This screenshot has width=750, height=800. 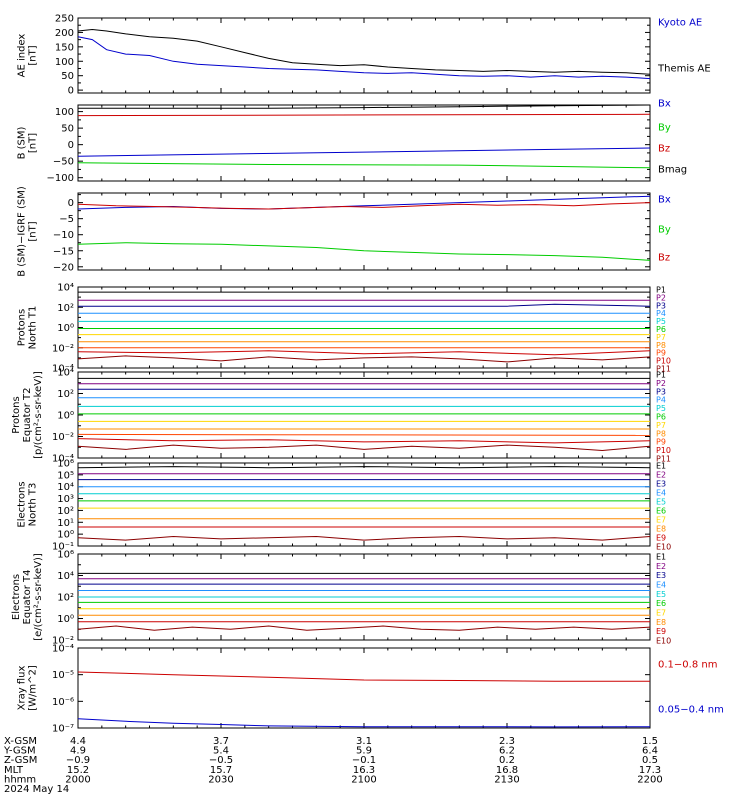 I want to click on y-axis-label: North T3, so click(x=33, y=505).